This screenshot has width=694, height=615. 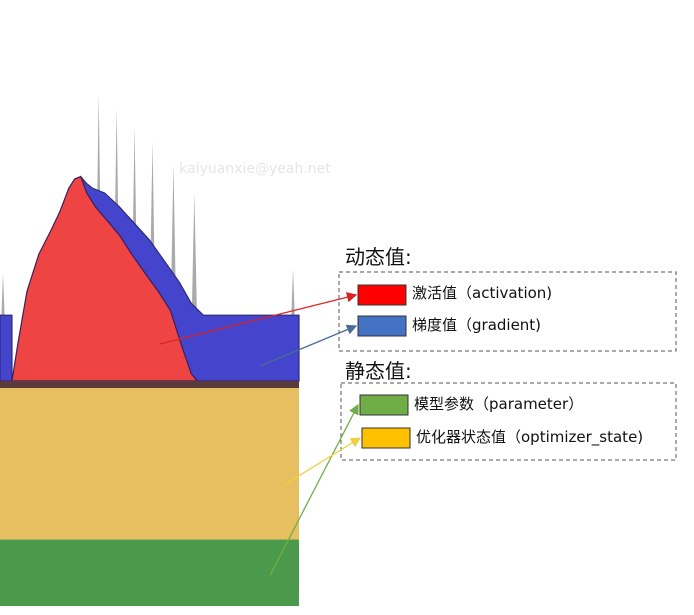 I want to click on legend-label-gradient: 梯度值（gradient), so click(x=476, y=325).